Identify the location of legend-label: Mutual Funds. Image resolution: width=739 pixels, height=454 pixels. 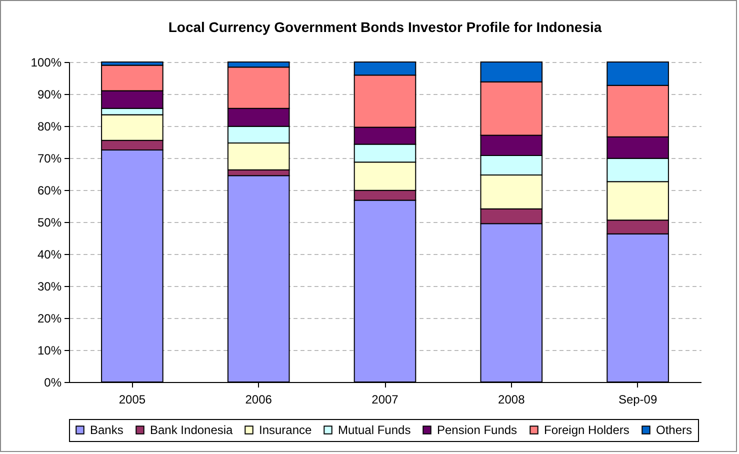
(374, 430).